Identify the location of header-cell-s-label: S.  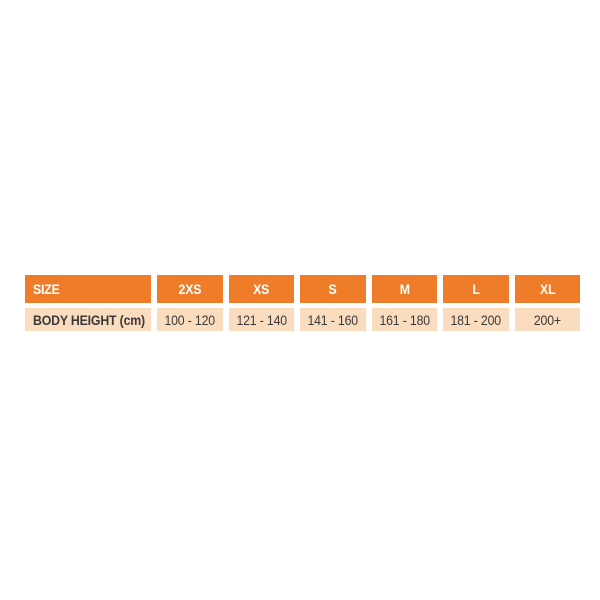
(332, 289).